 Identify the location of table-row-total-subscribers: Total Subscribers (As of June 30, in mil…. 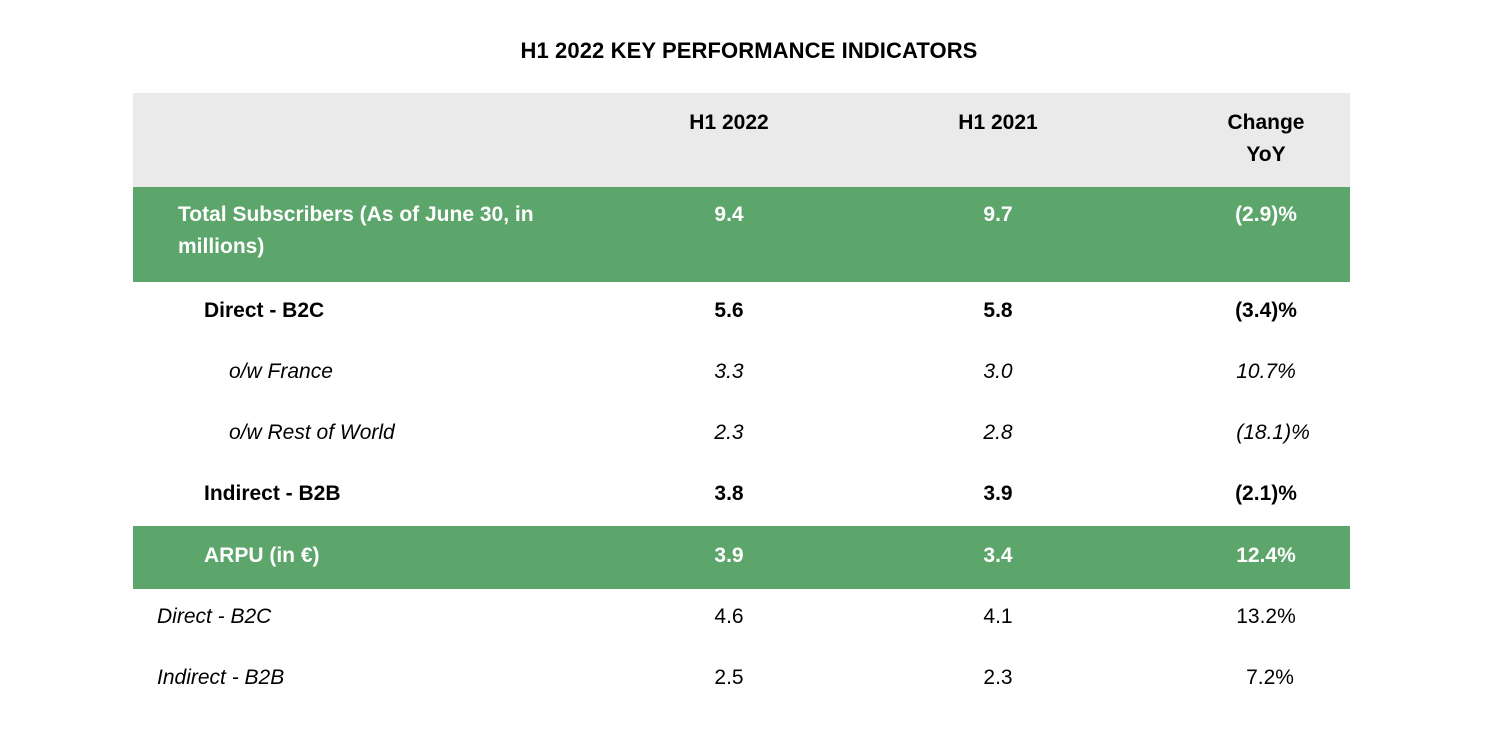
(741, 234).